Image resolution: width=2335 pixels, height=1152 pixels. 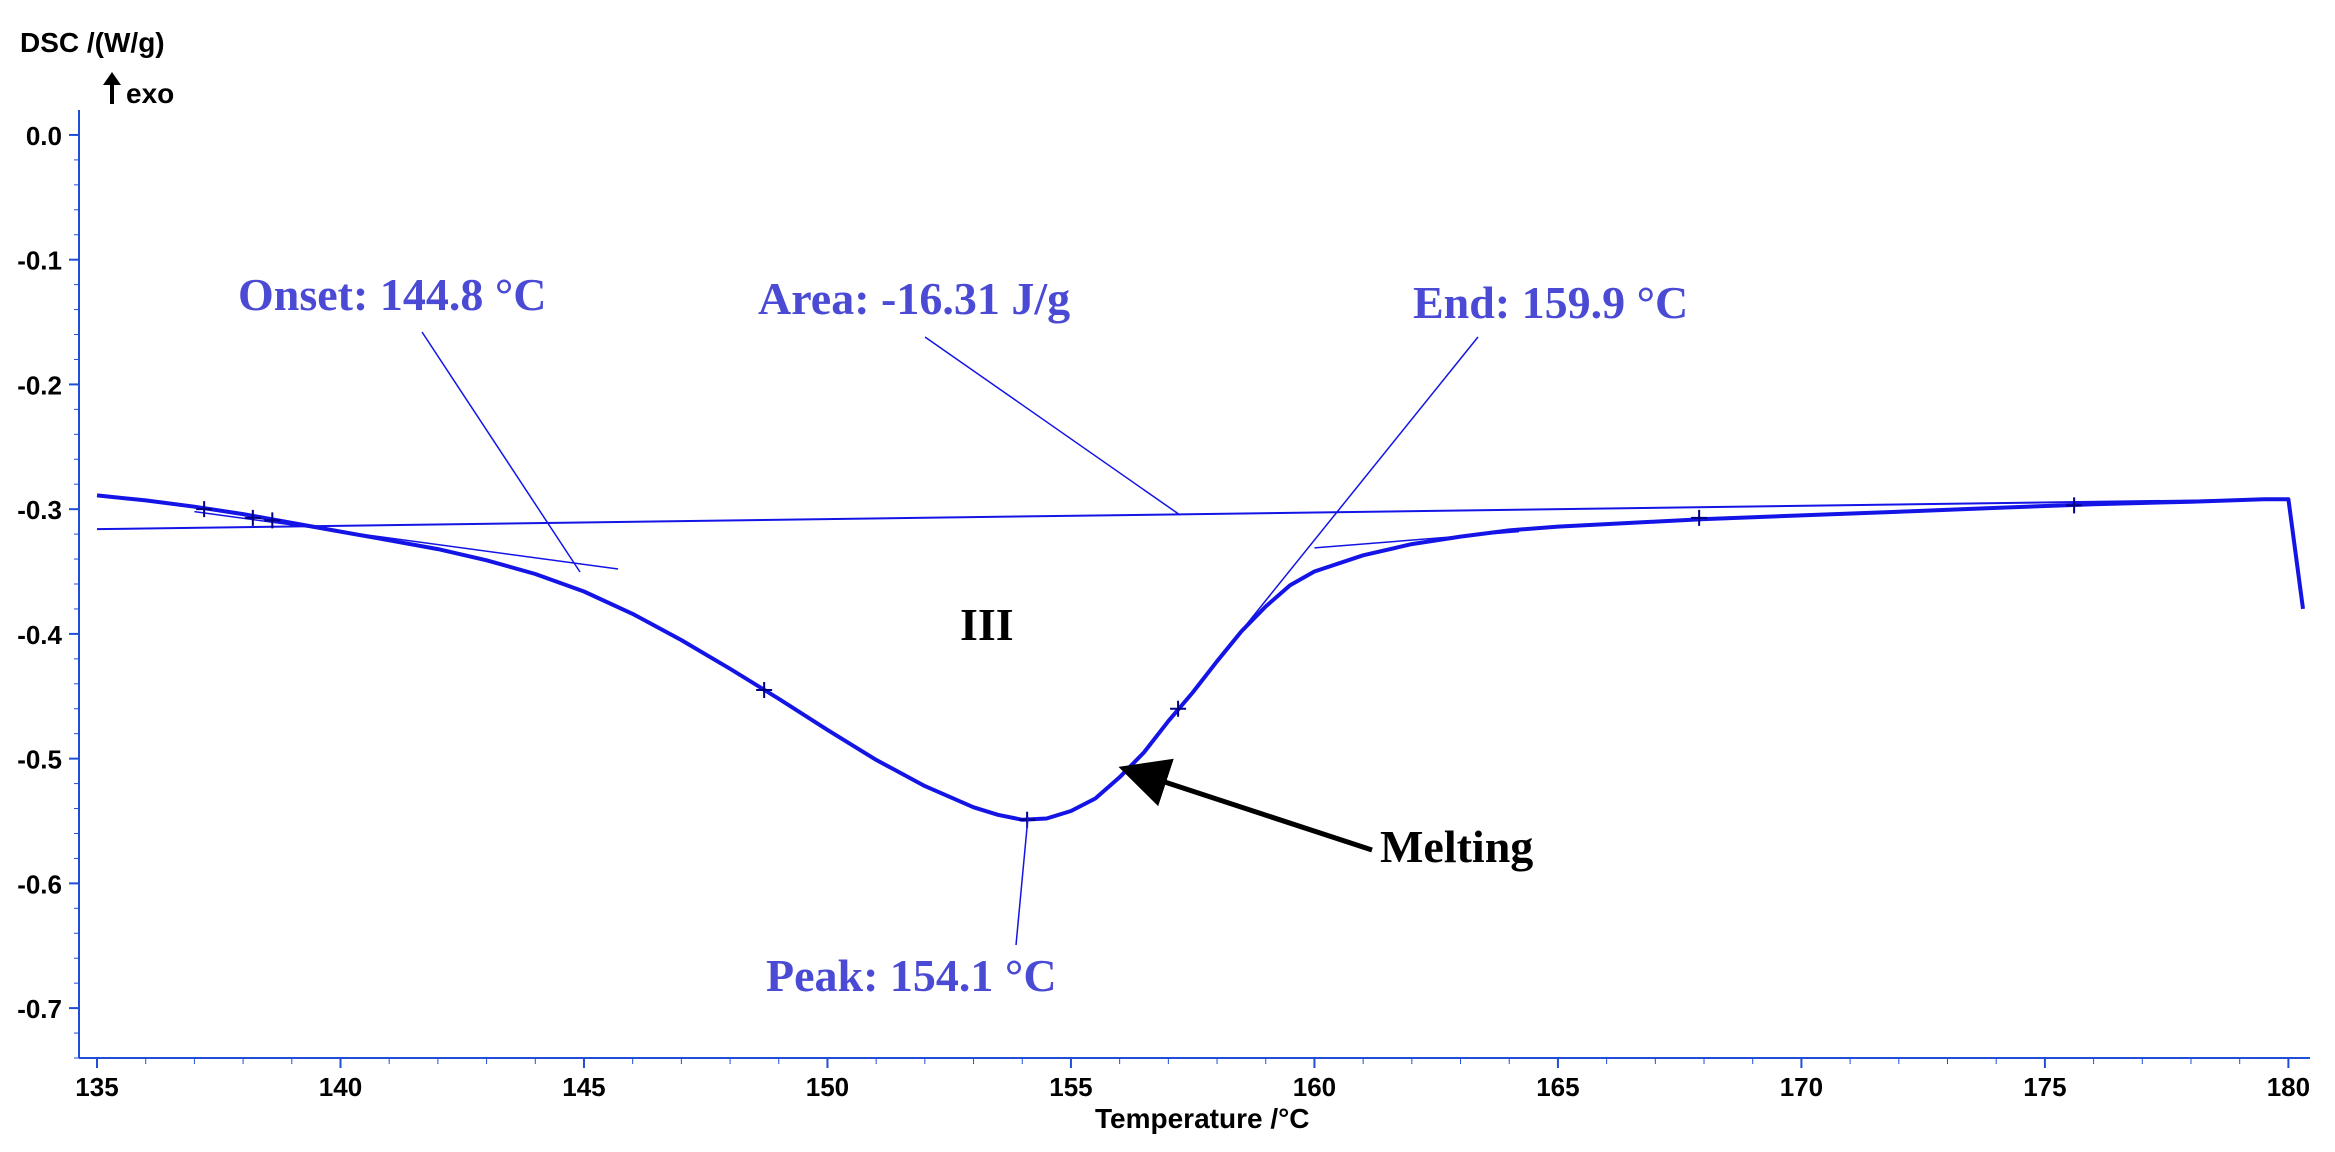 What do you see at coordinates (2288, 1087) in the screenshot?
I see `x-tick-label: 180` at bounding box center [2288, 1087].